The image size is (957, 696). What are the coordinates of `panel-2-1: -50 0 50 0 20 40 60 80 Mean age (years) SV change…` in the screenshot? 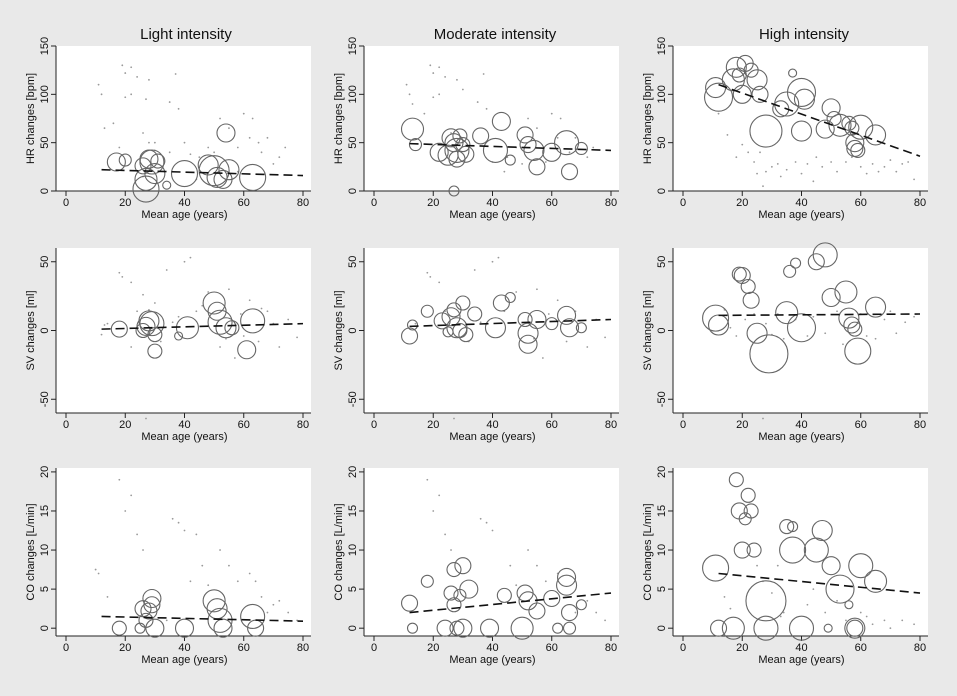 It's located at (168, 345).